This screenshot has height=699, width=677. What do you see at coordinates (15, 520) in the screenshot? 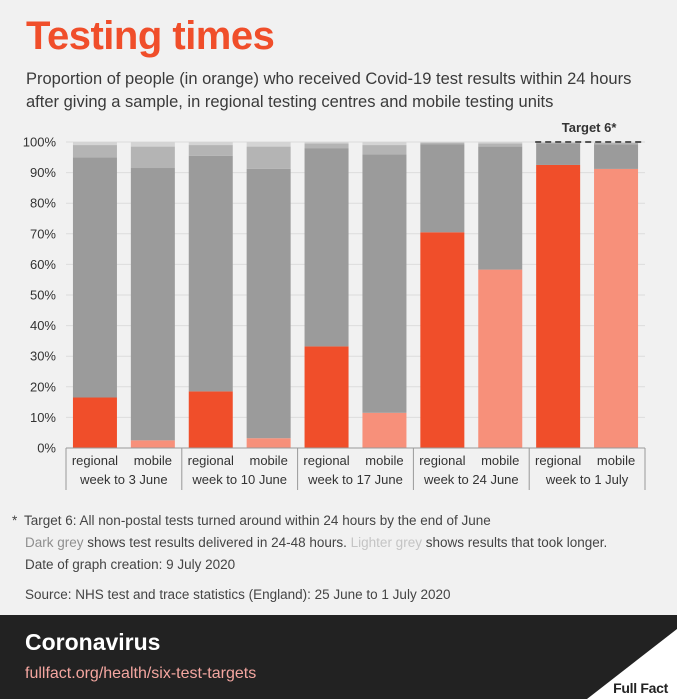
I see `target-footnote-star: *` at bounding box center [15, 520].